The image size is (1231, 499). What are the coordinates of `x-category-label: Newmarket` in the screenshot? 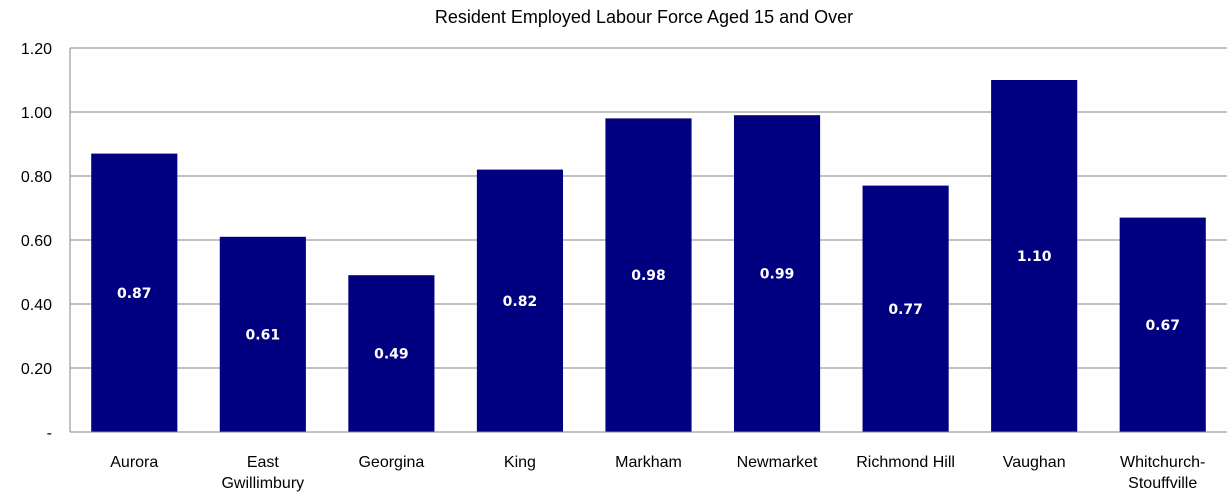 It's located at (777, 462).